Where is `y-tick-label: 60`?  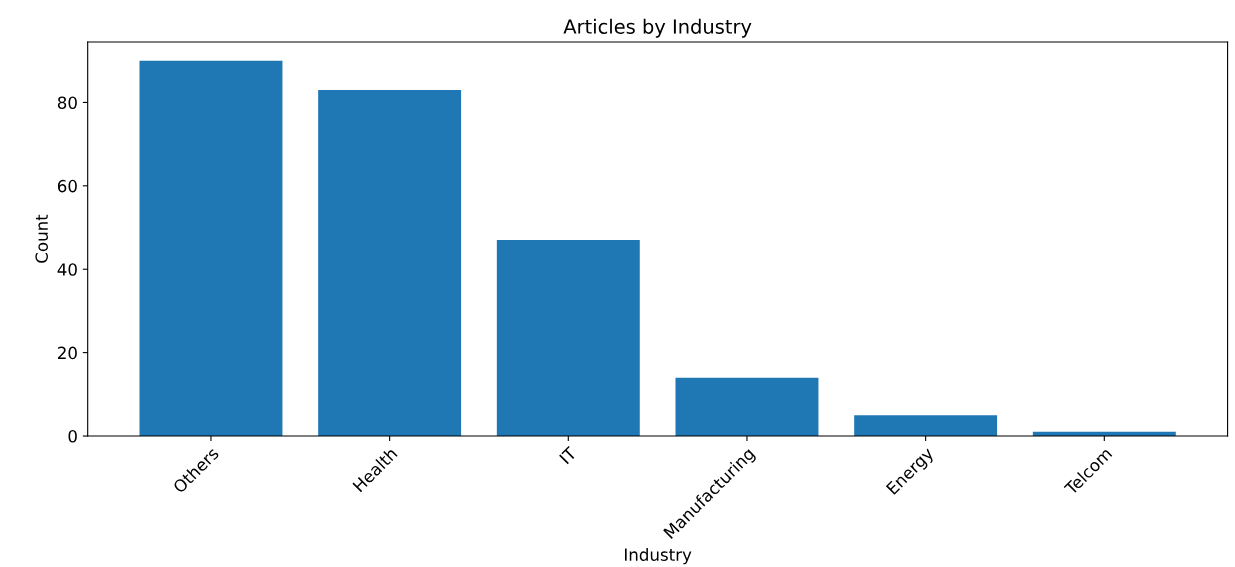
y-tick-label: 60 is located at coordinates (67, 186).